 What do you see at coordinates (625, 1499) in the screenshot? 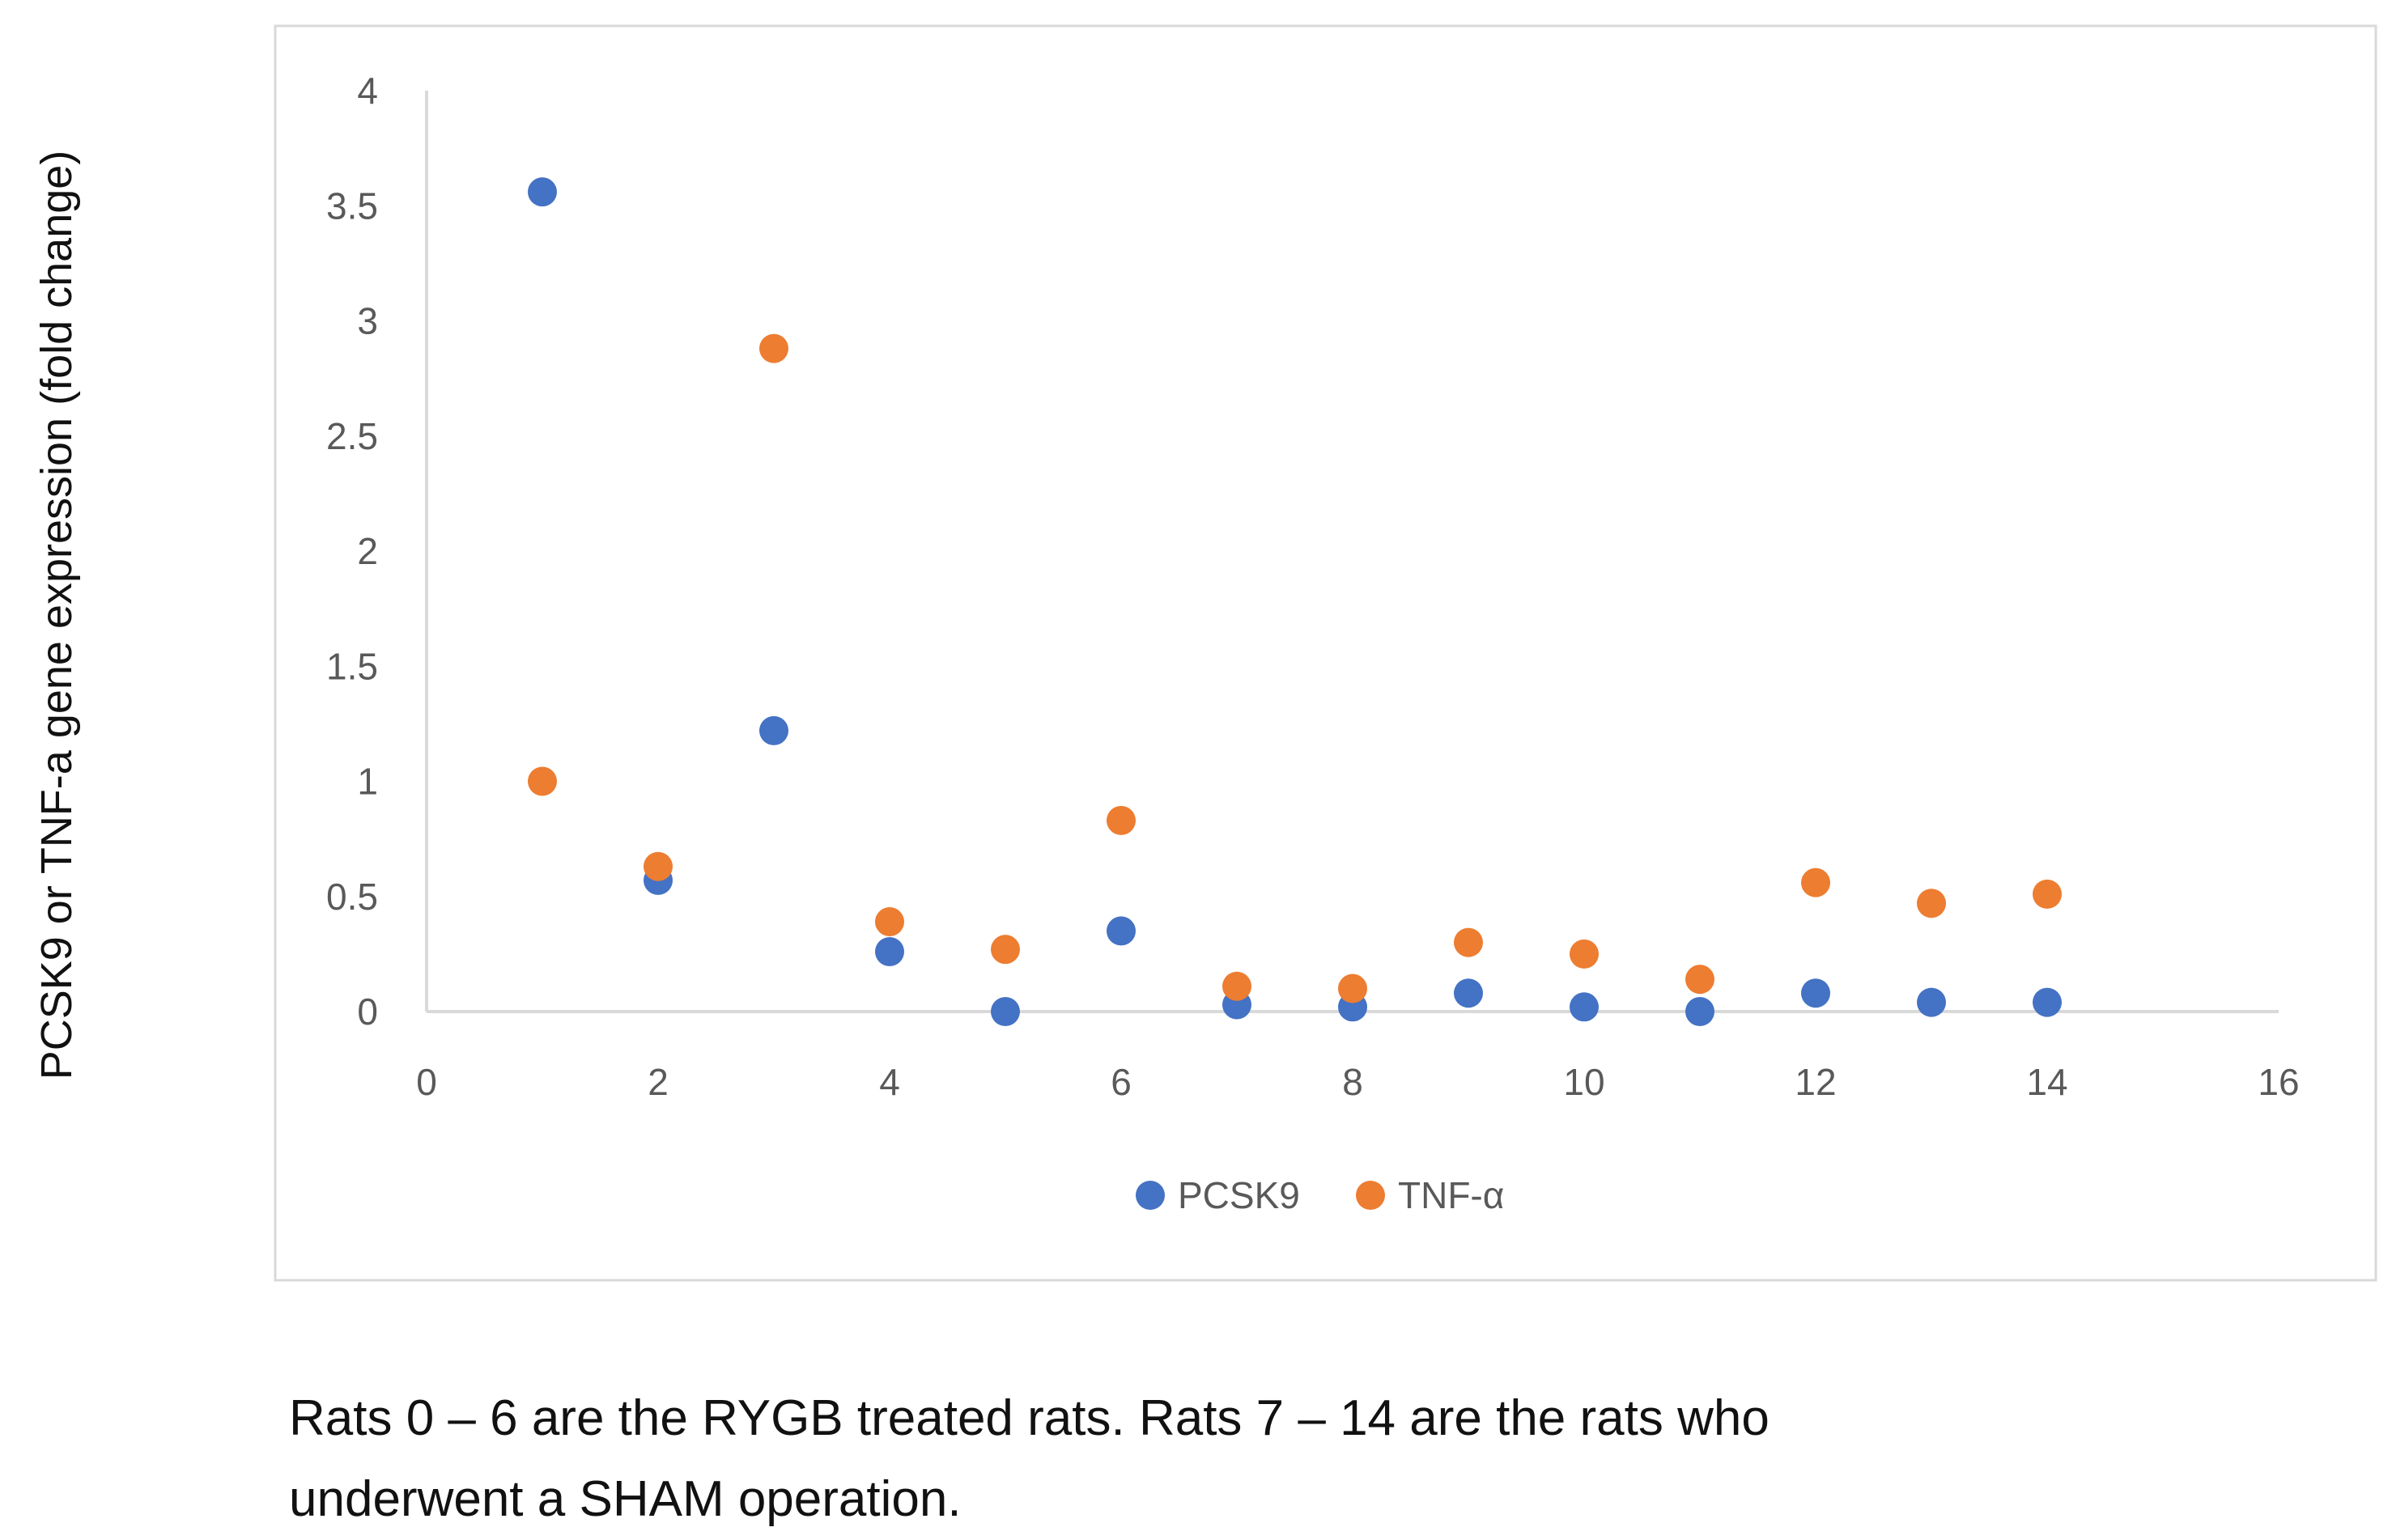
I see `caption-line-2: underwent a SHAM operation.` at bounding box center [625, 1499].